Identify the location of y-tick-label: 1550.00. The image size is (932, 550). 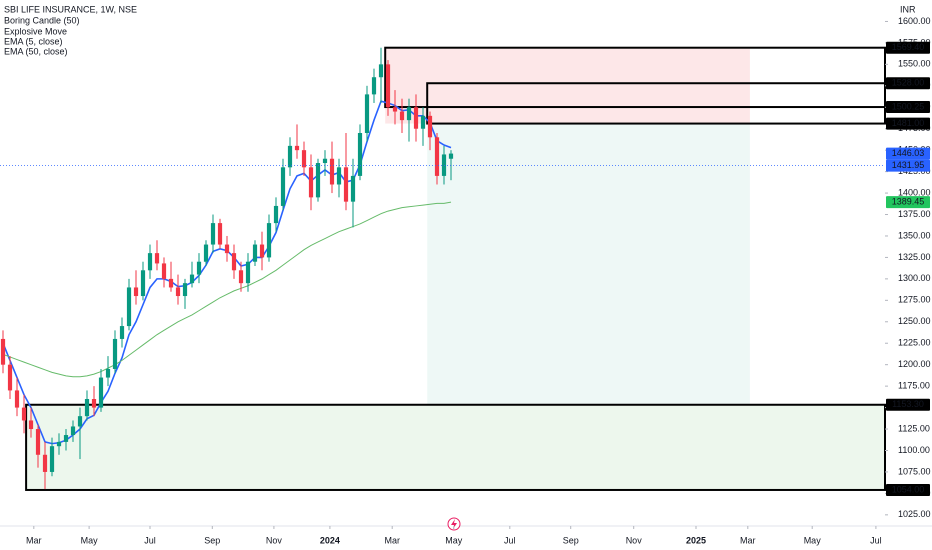
(914, 64).